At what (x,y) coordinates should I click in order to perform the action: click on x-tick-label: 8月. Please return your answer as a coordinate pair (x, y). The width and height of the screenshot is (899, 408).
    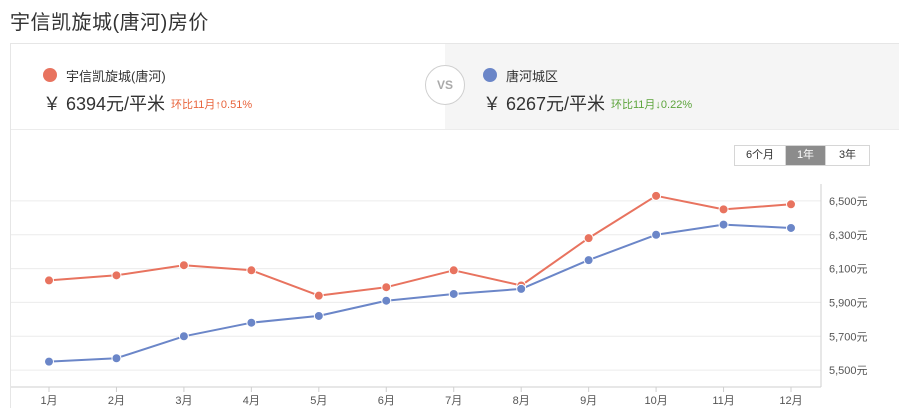
    Looking at the image, I should click on (521, 401).